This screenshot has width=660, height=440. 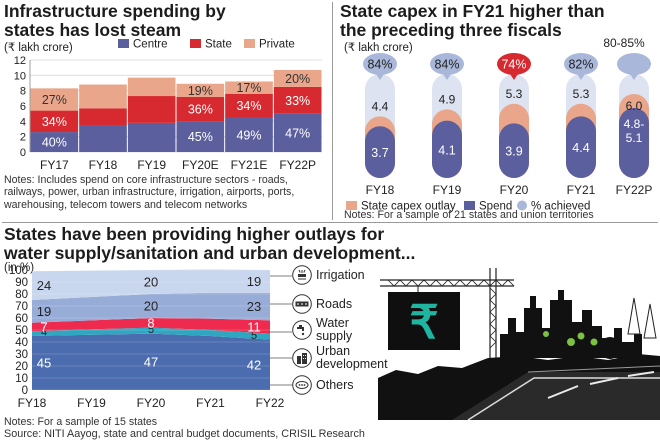 I want to click on legend-label-state: State, so click(x=218, y=45).